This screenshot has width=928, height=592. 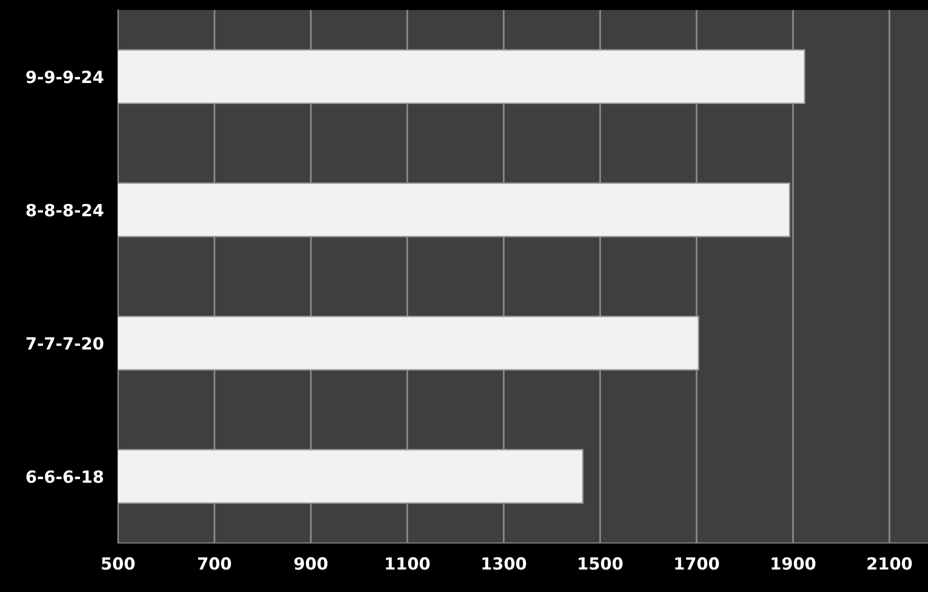 What do you see at coordinates (65, 343) in the screenshot?
I see `y-tick-label: 7-7-7-20` at bounding box center [65, 343].